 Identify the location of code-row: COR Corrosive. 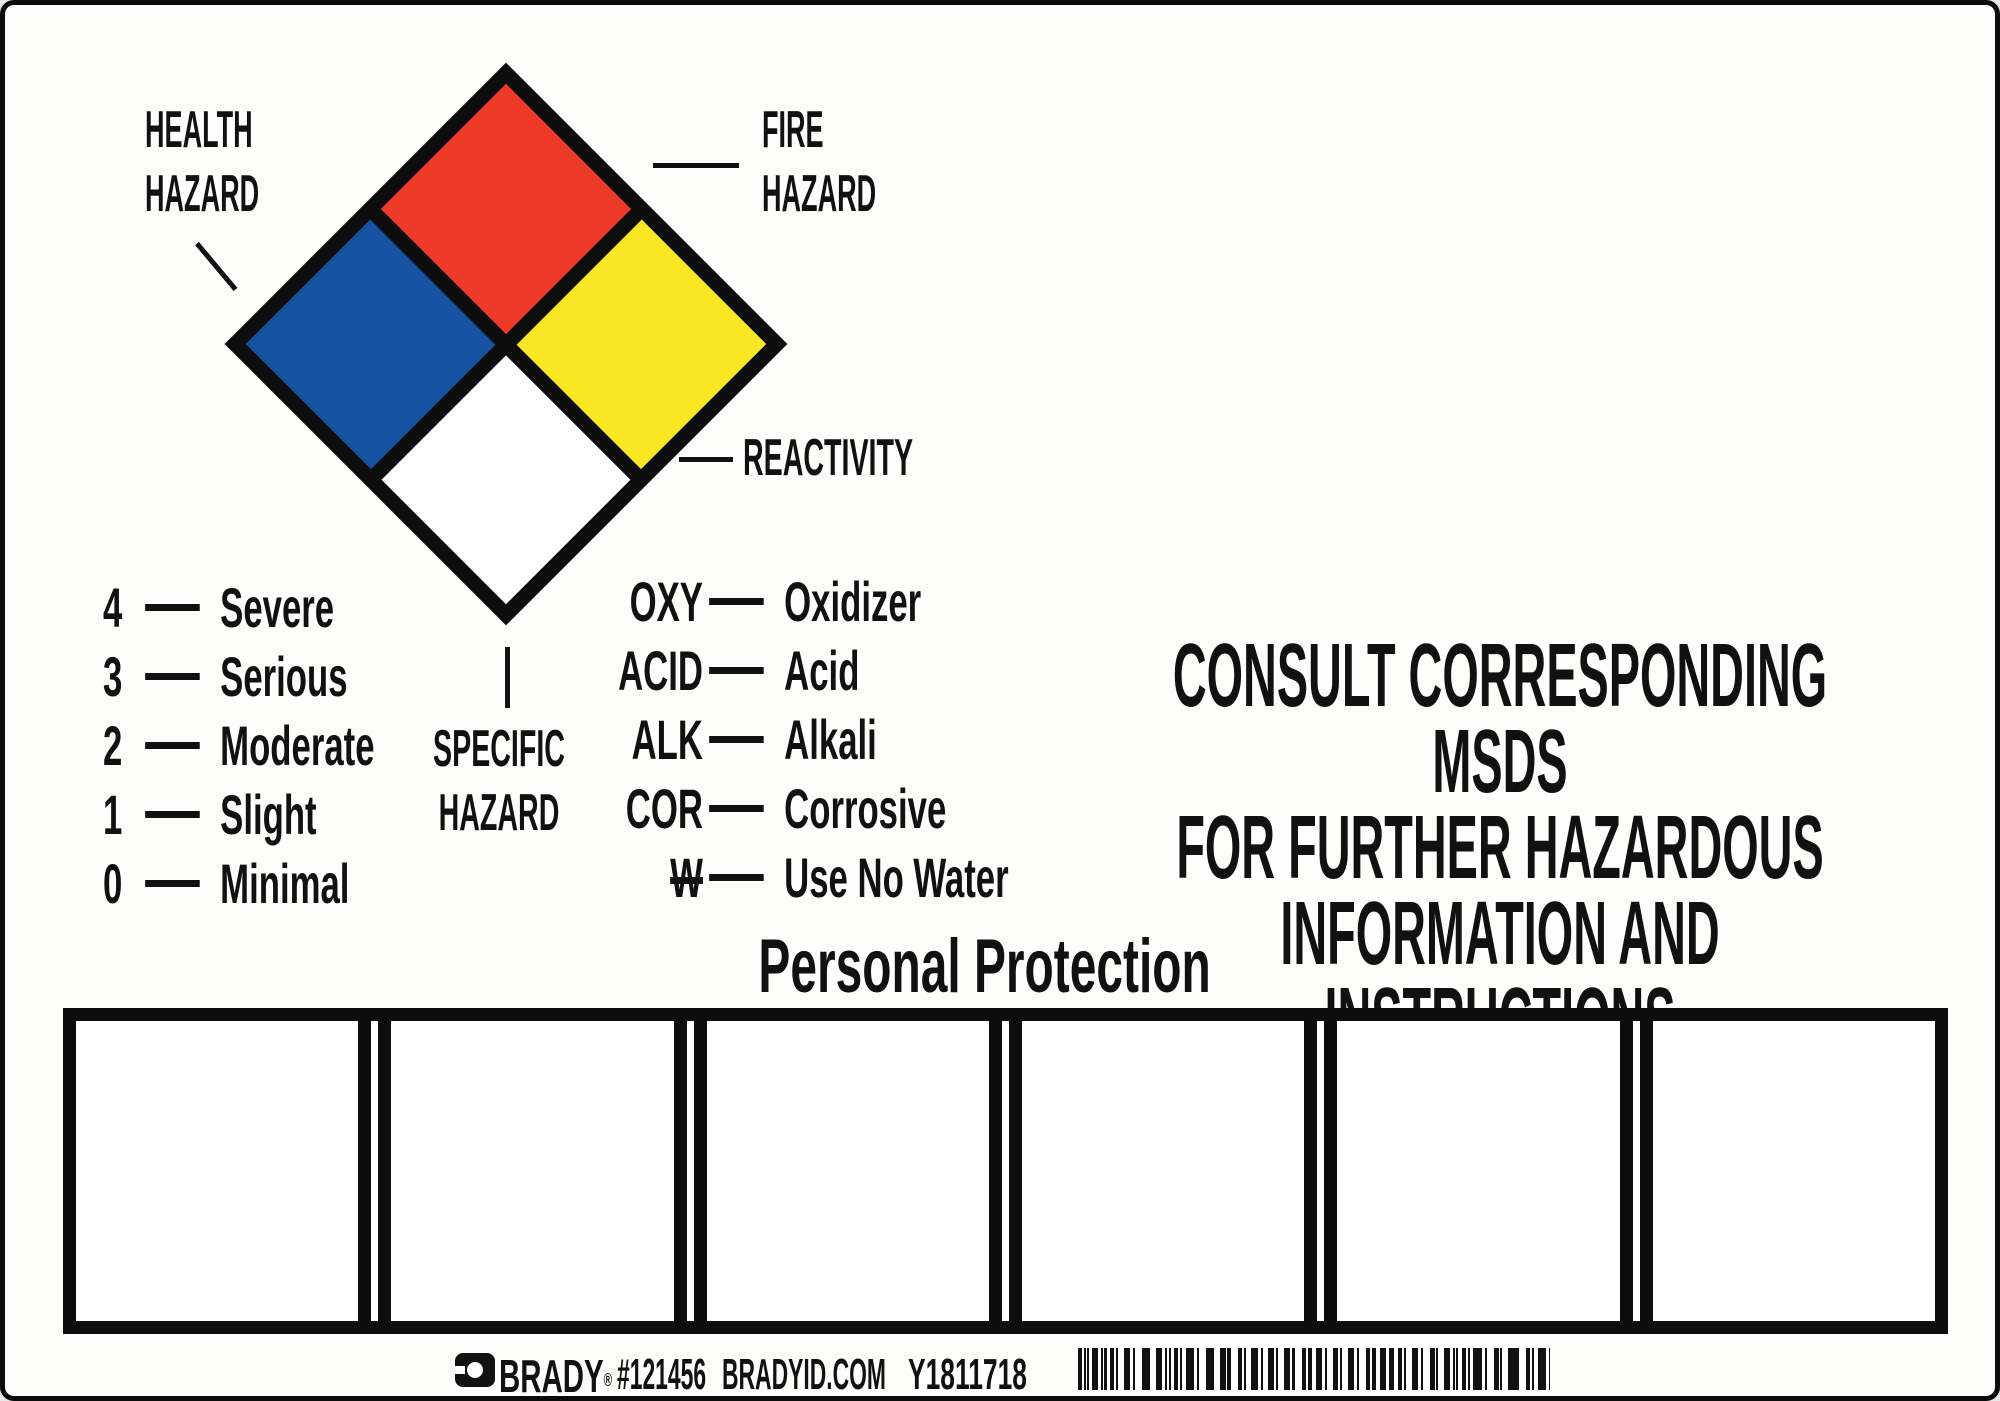
(813, 808).